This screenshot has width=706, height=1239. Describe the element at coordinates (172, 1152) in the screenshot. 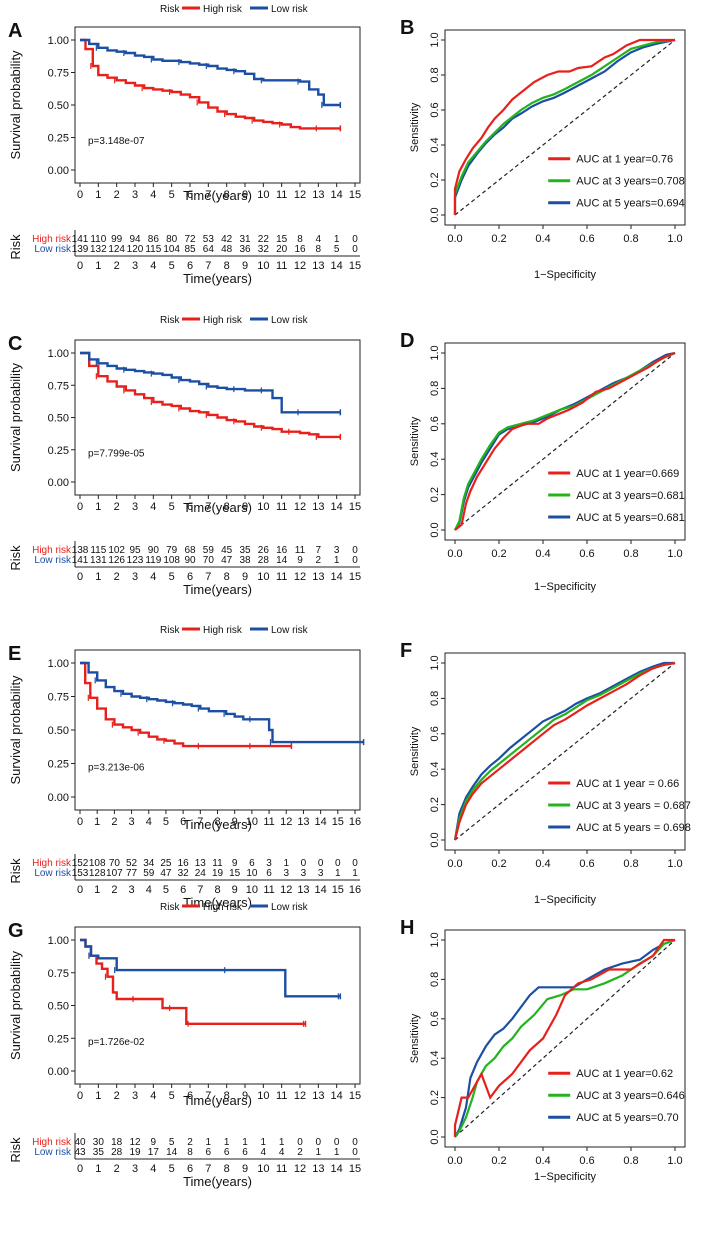

I see `risk-count: 14` at that location.